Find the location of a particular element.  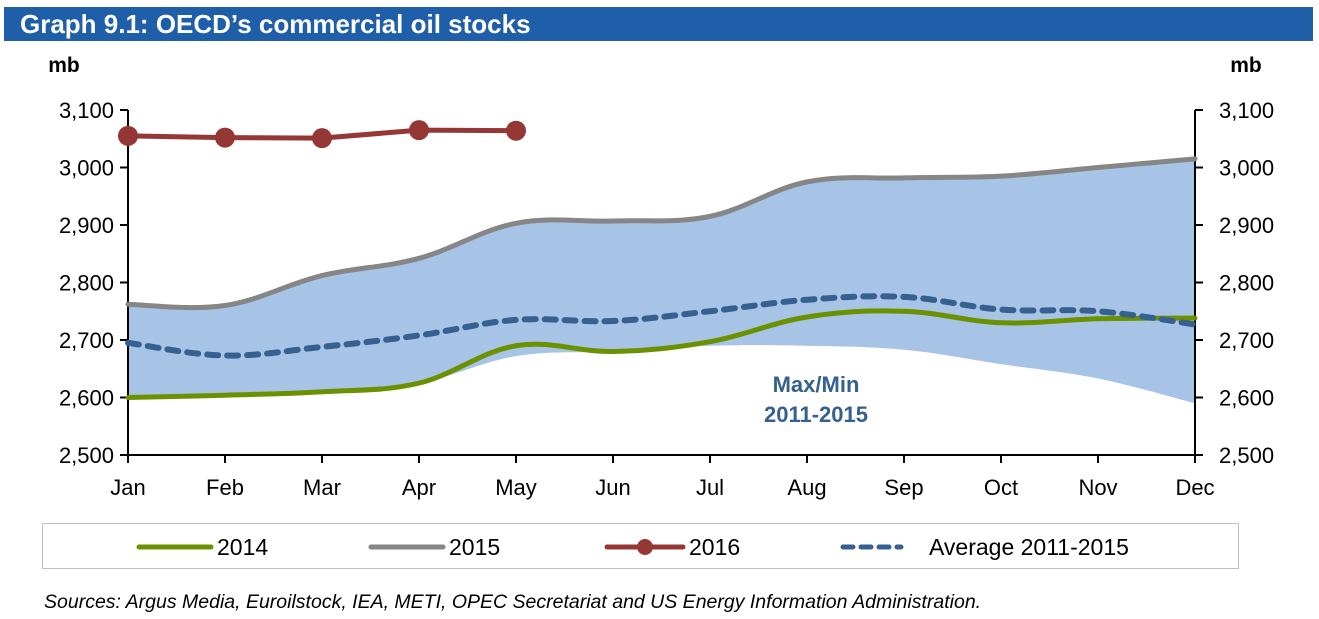

band-label-line2: 2011-2015 is located at coordinates (816, 414).